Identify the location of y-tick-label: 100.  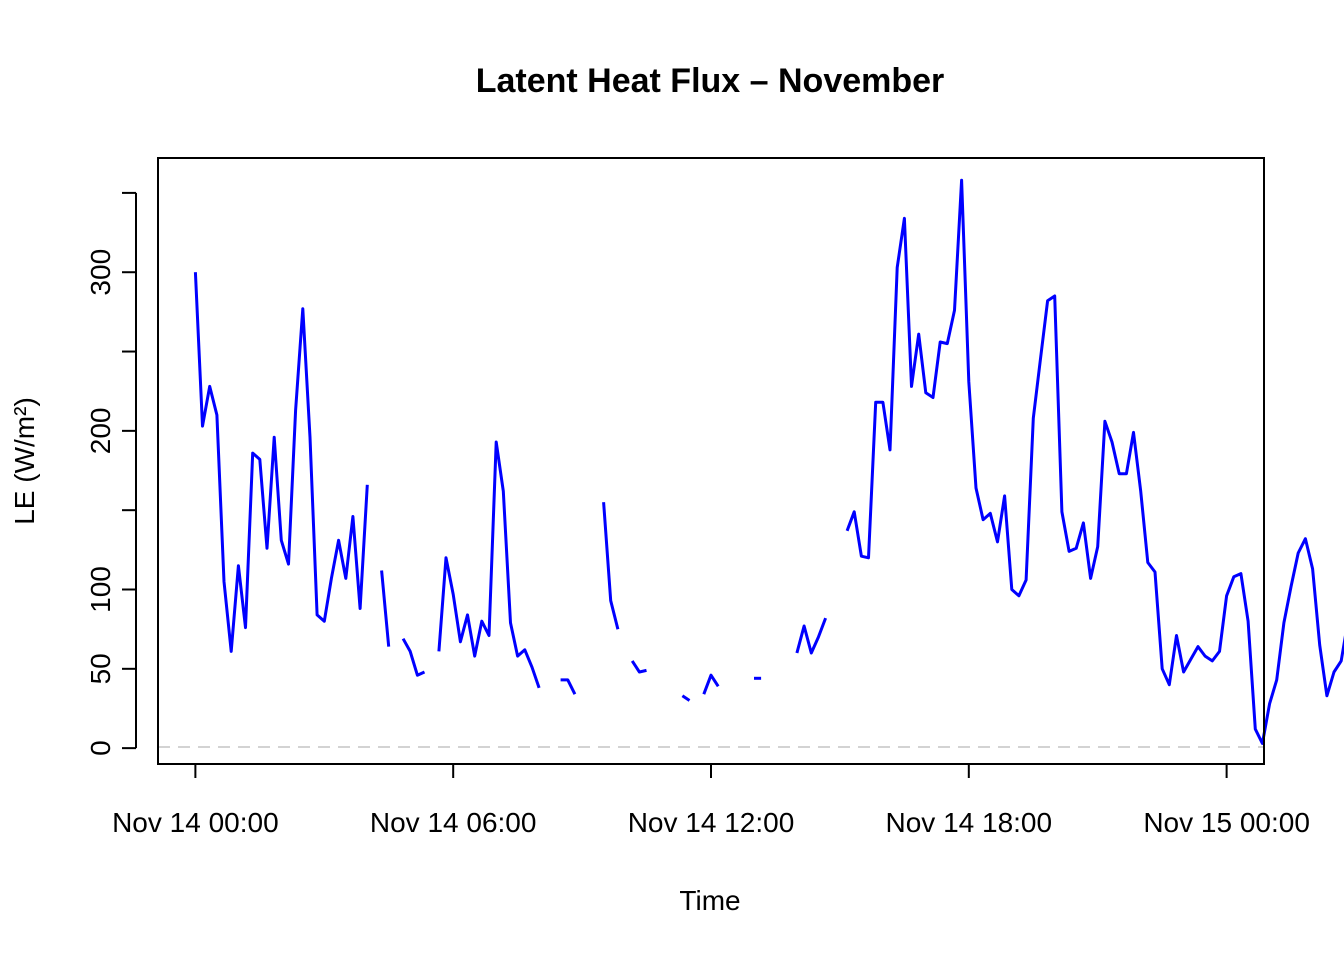
(100, 589).